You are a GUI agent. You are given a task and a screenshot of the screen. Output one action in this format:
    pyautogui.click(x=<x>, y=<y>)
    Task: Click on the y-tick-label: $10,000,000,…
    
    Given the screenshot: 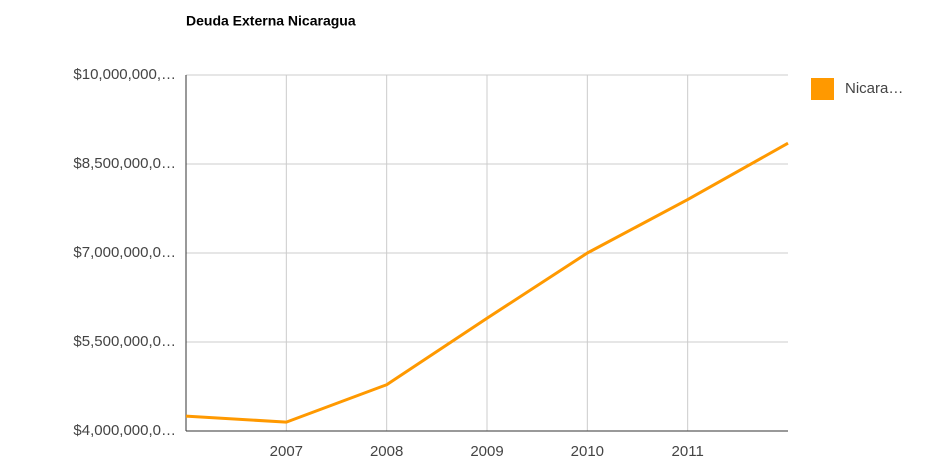 What is the action you would take?
    pyautogui.click(x=124, y=74)
    